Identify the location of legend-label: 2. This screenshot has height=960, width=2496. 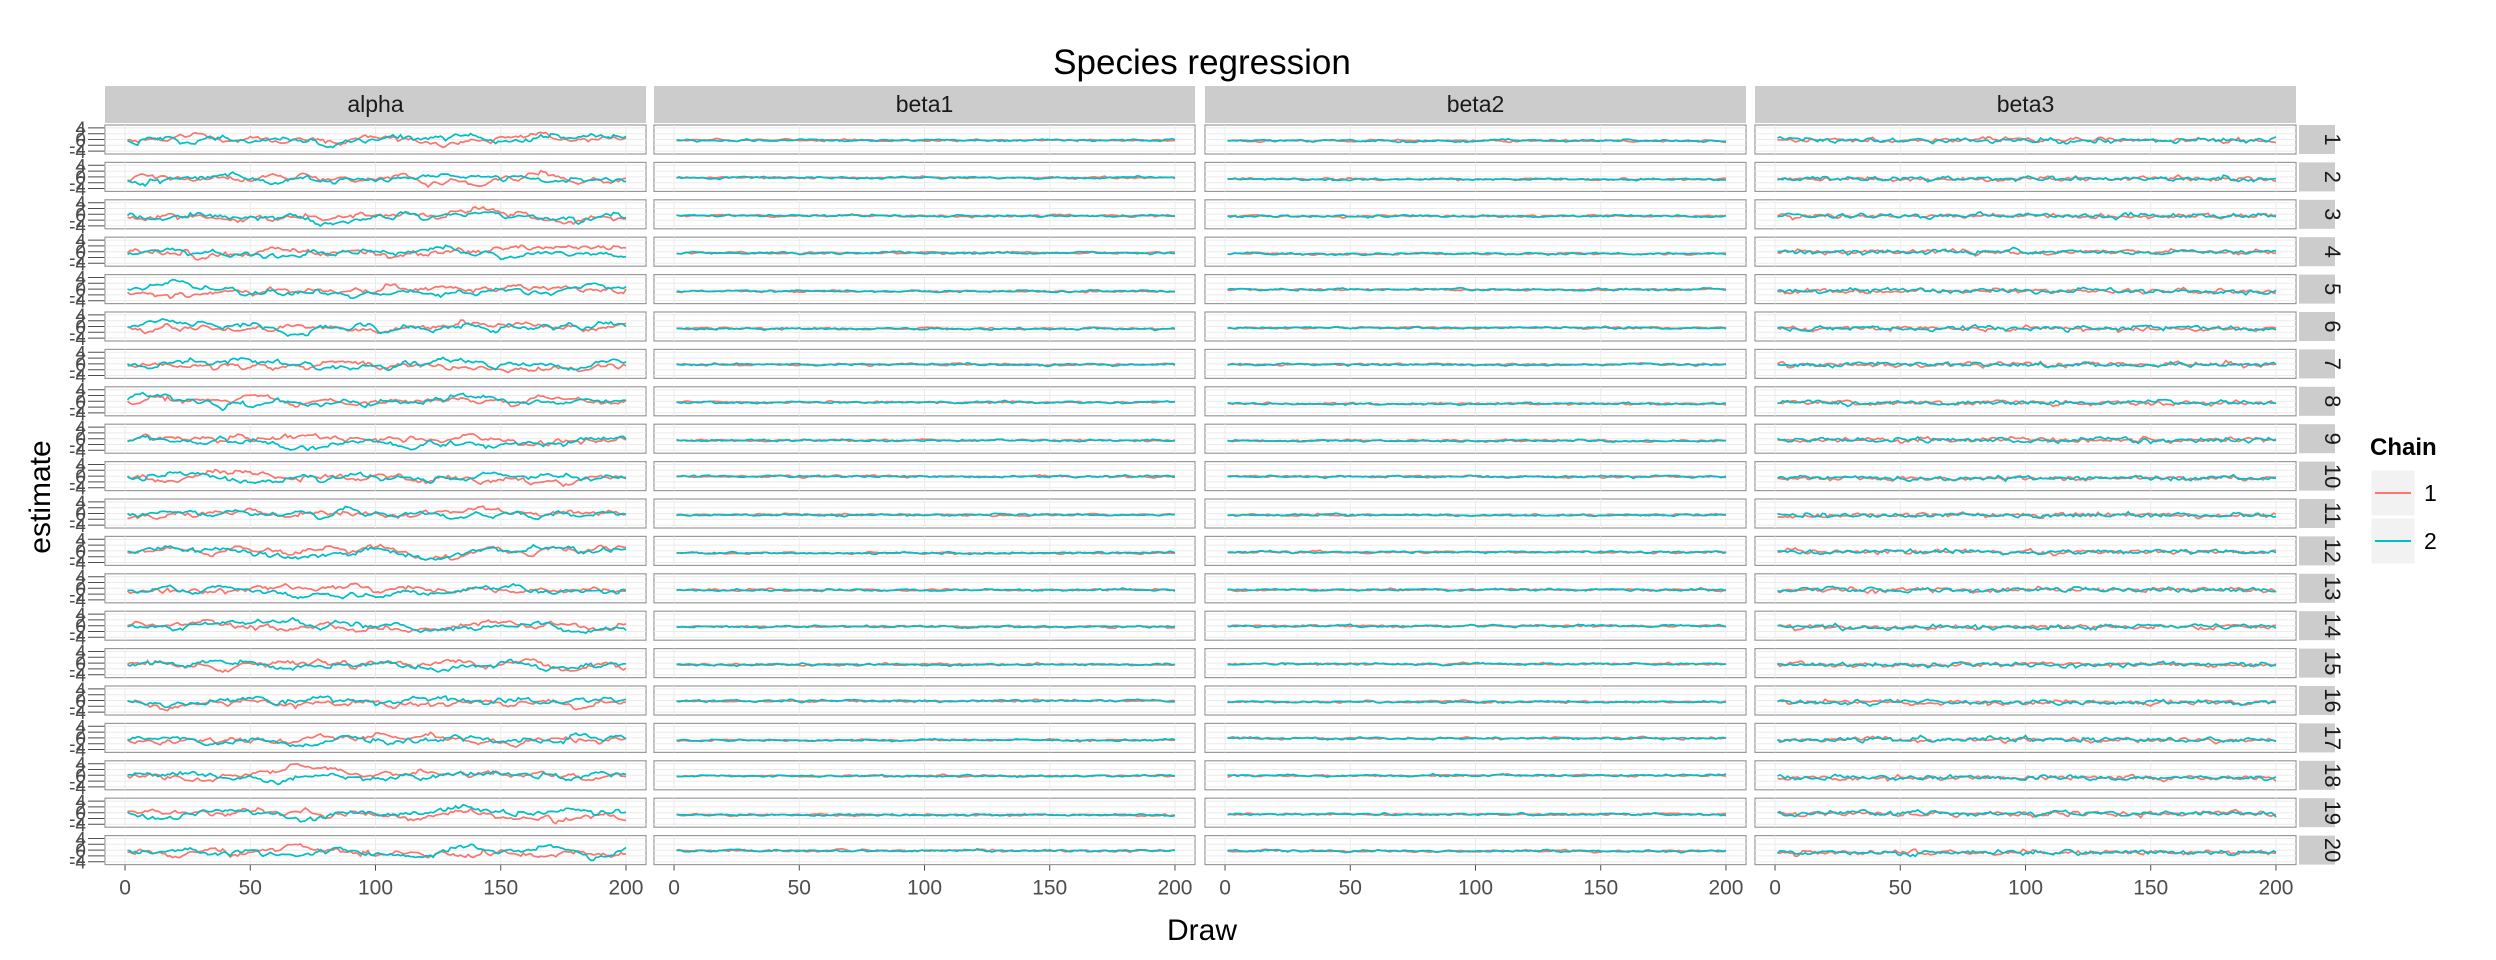
(2430, 541).